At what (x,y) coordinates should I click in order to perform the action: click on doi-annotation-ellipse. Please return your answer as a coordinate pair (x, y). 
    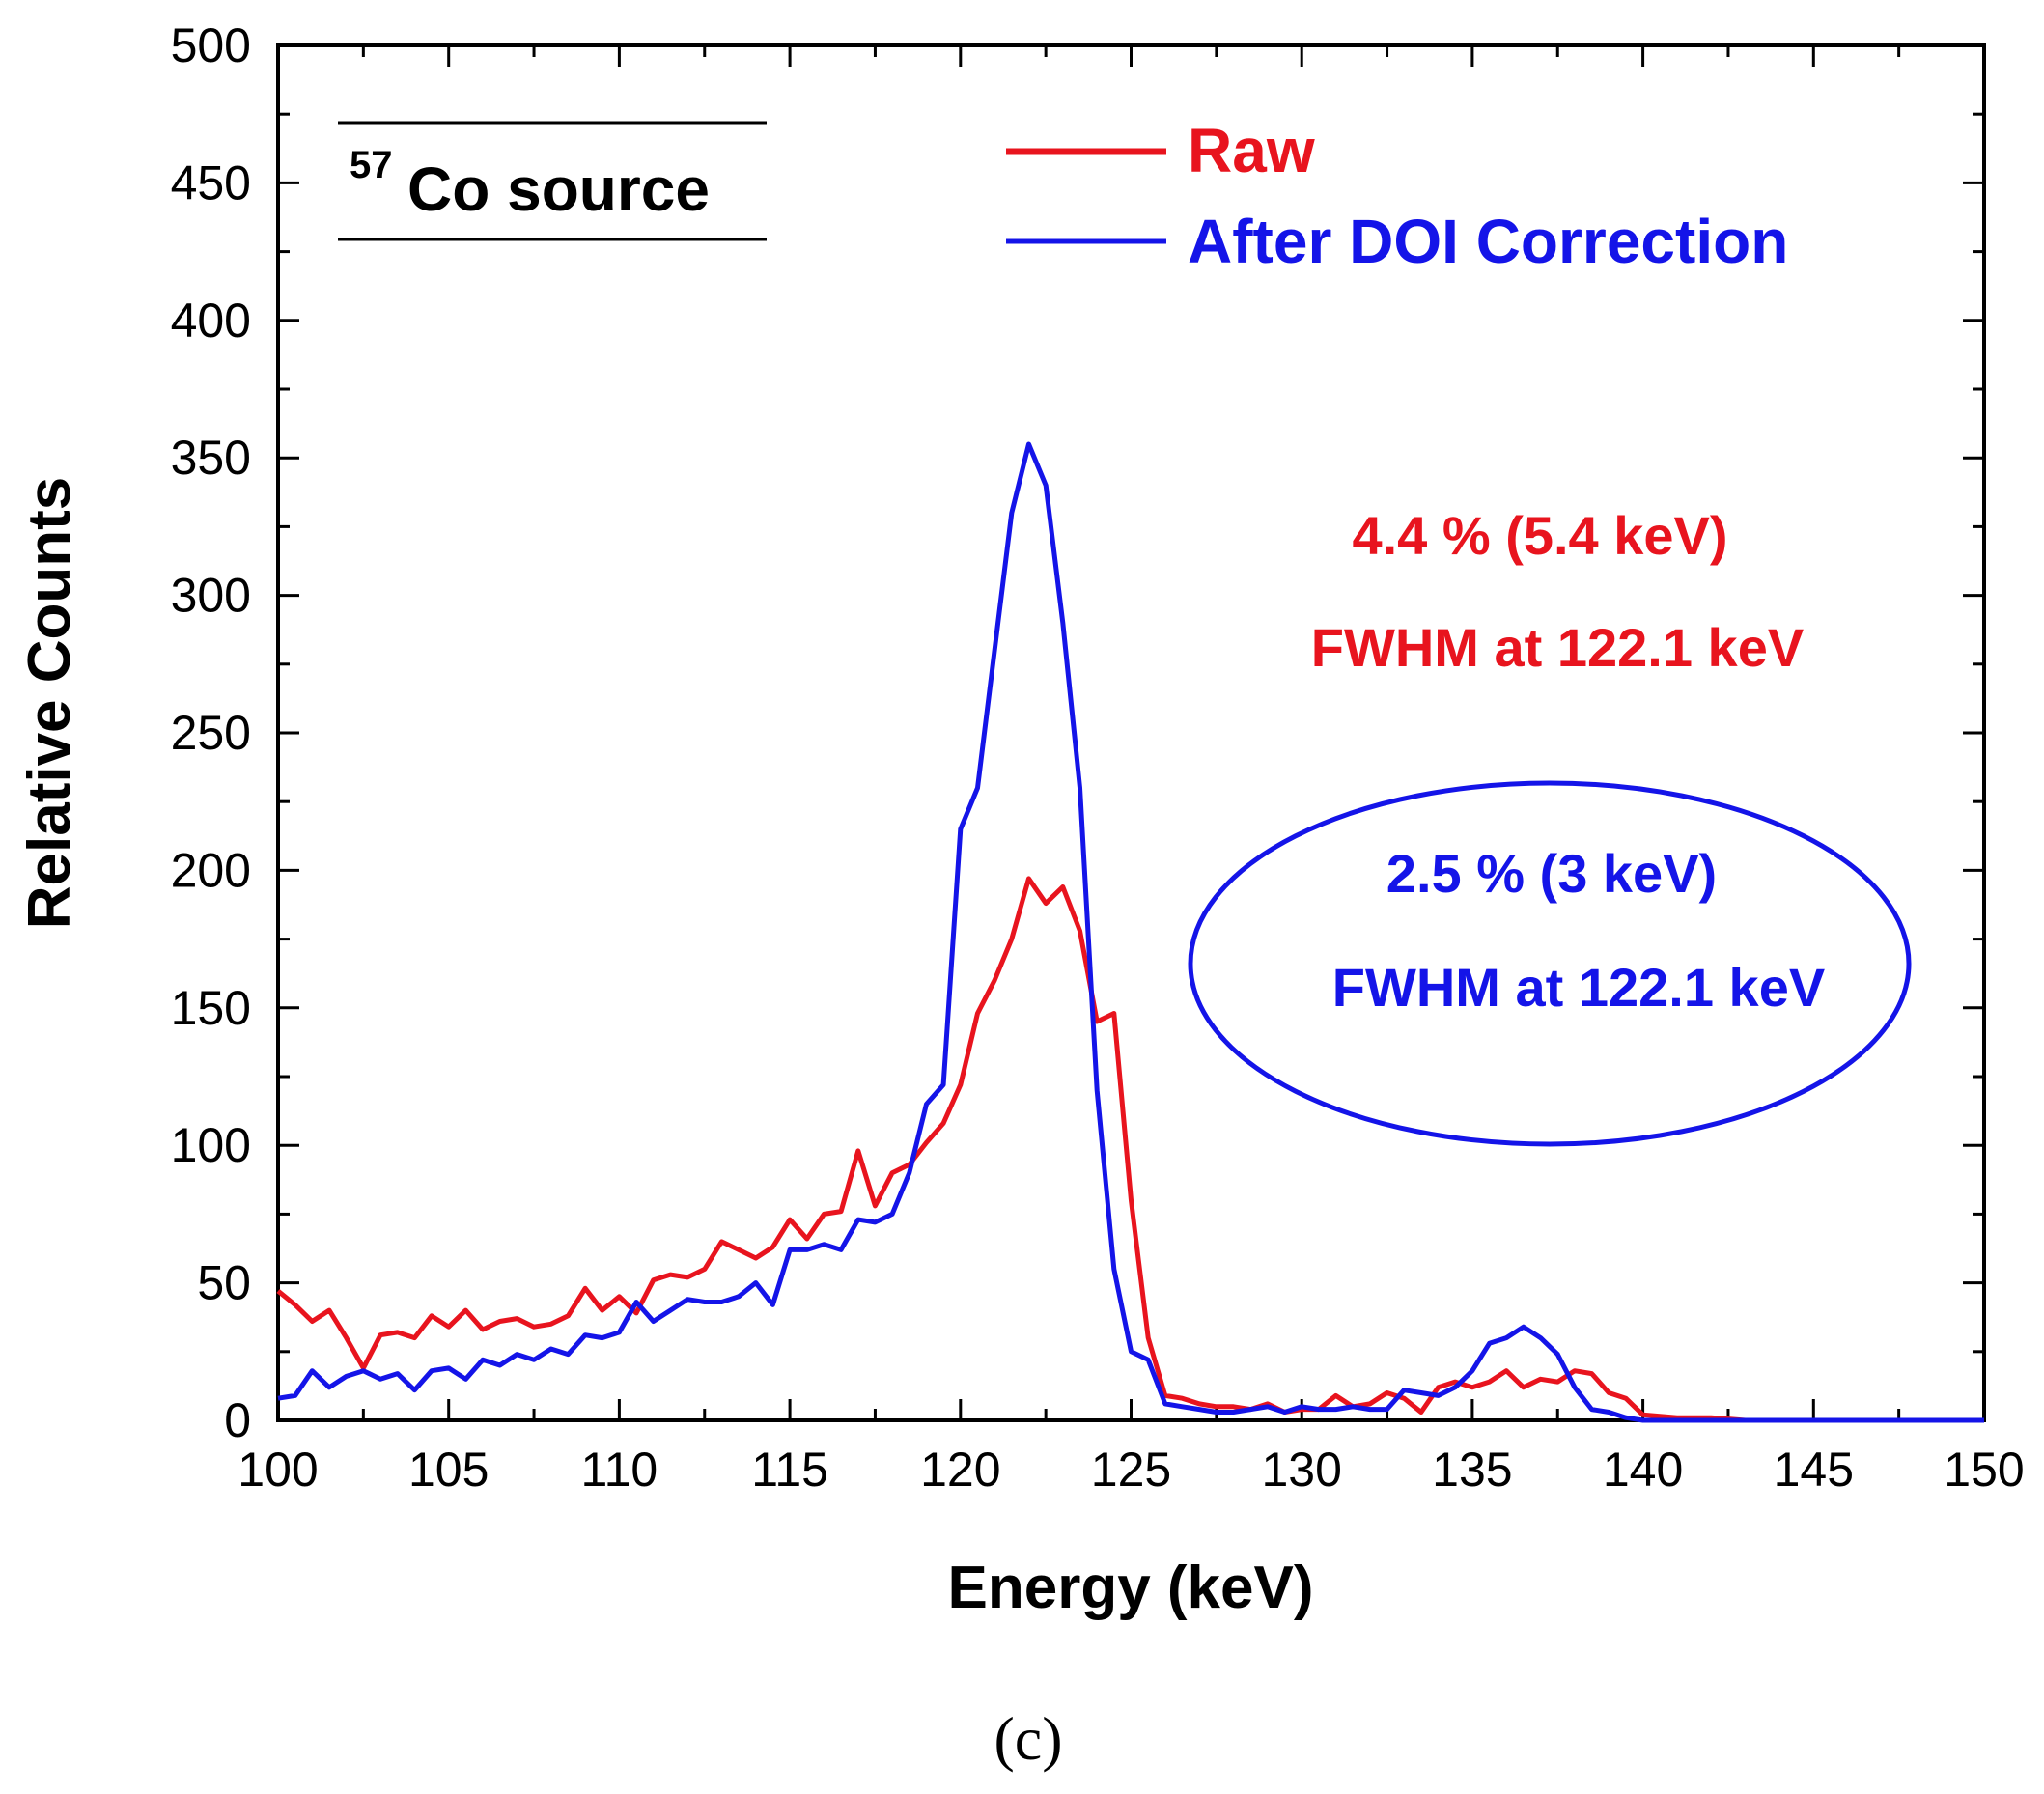
    Looking at the image, I should click on (1550, 963).